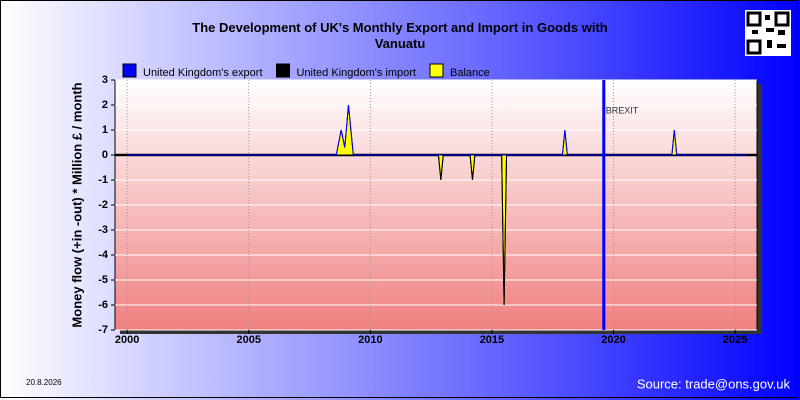  I want to click on y-tick-label: 0, so click(105, 155).